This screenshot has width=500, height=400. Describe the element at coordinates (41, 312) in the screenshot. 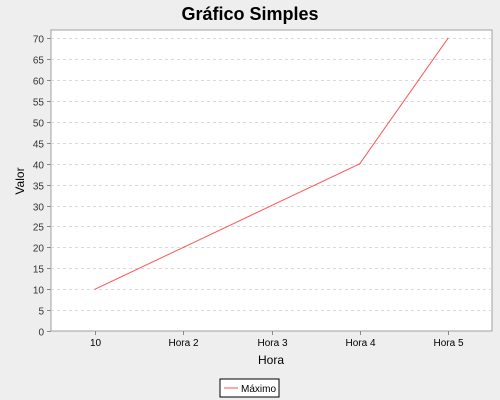

I see `y-tick-label: 5` at that location.